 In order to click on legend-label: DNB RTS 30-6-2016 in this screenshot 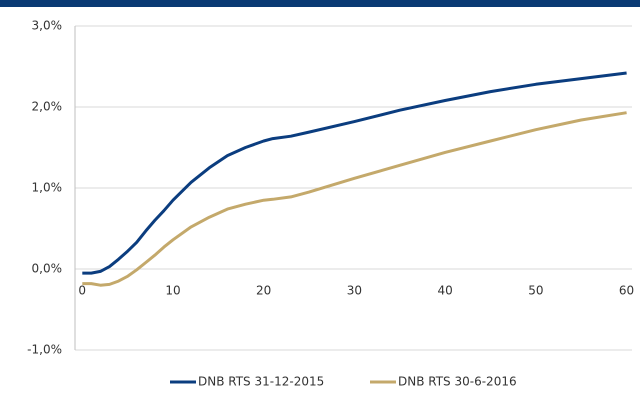, I will do `click(457, 382)`.